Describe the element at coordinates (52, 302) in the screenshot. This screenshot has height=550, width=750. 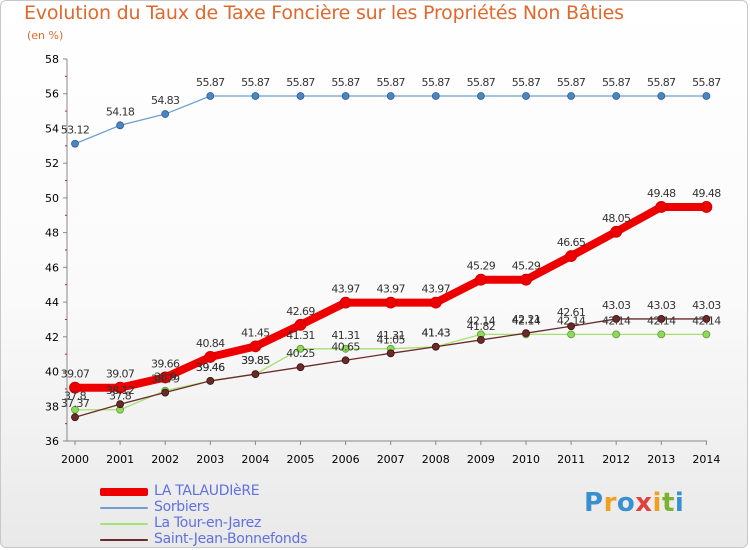
I see `y-tick-label: 44` at that location.